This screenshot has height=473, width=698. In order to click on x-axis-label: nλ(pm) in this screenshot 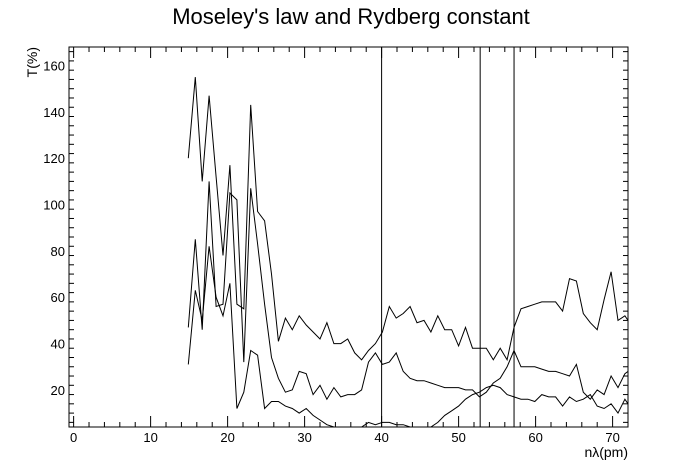, I will do `click(606, 452)`.